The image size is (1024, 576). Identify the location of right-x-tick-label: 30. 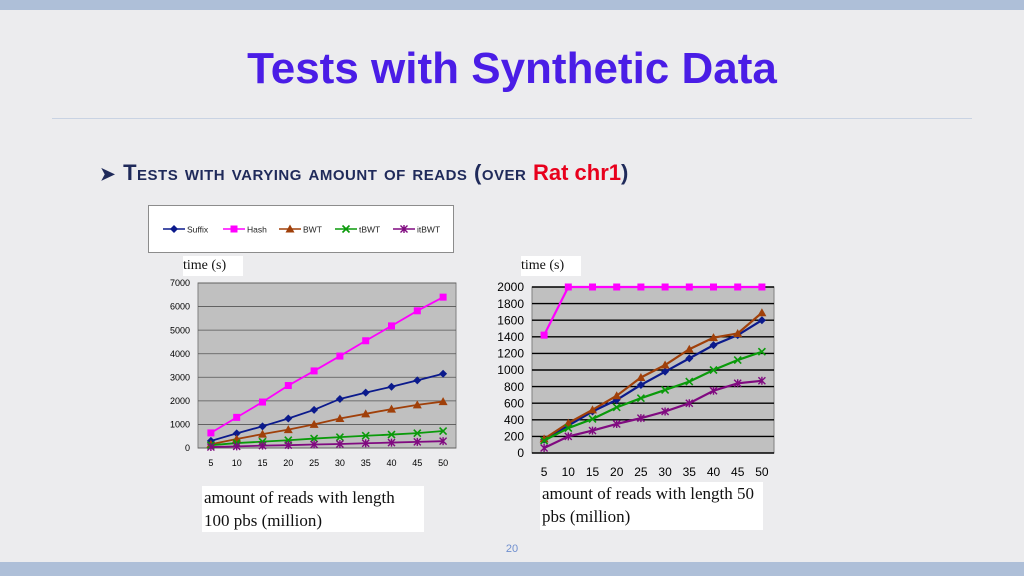
(665, 472).